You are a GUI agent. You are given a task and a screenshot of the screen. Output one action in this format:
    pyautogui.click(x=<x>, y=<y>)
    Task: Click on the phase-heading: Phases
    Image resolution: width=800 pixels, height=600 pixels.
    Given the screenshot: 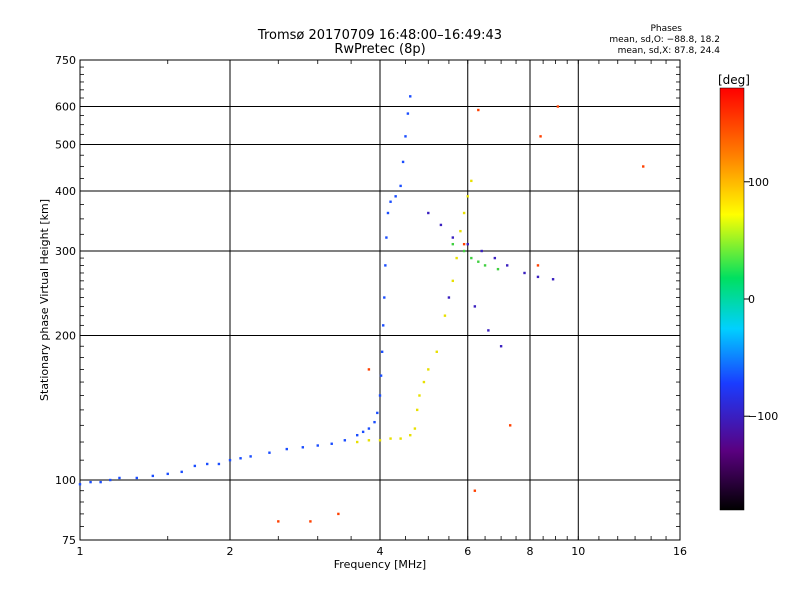 What is the action you would take?
    pyautogui.click(x=666, y=29)
    